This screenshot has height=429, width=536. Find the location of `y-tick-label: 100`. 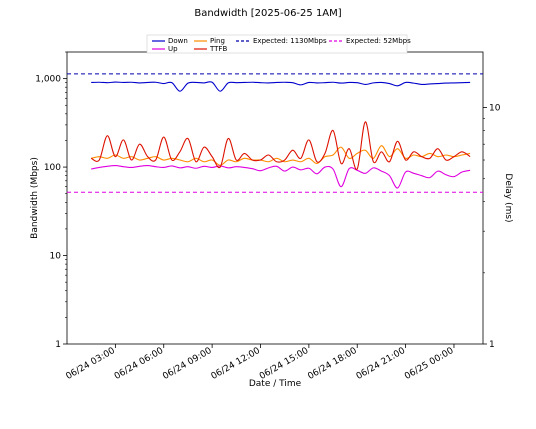

y-tick-label: 100 is located at coordinates (52, 168).